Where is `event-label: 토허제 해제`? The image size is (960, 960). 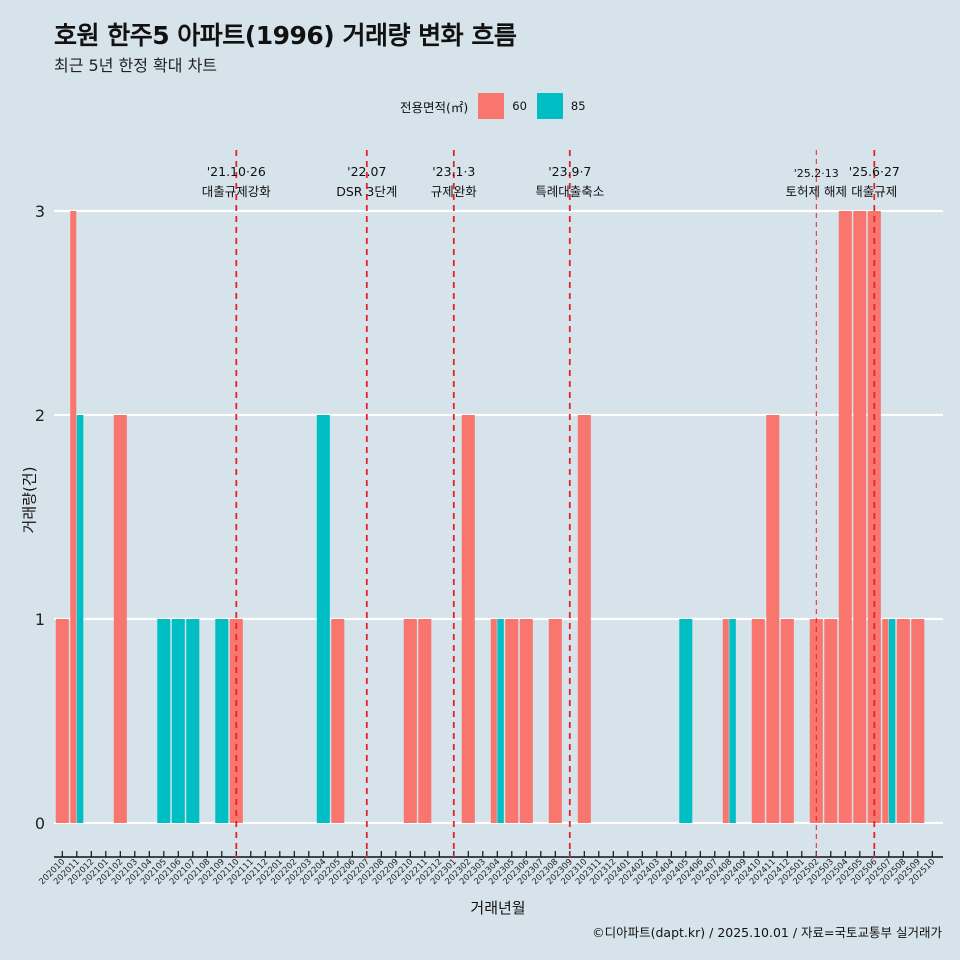
event-label: 토허제 해제 is located at coordinates (816, 191).